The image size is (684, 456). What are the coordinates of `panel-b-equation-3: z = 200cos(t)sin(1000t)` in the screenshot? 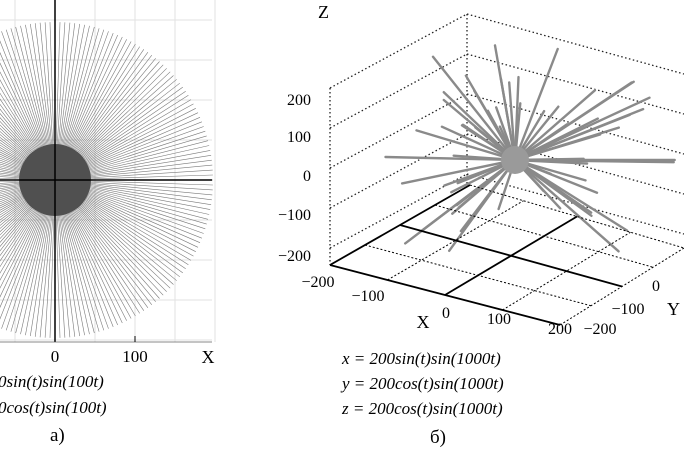 It's located at (422, 408).